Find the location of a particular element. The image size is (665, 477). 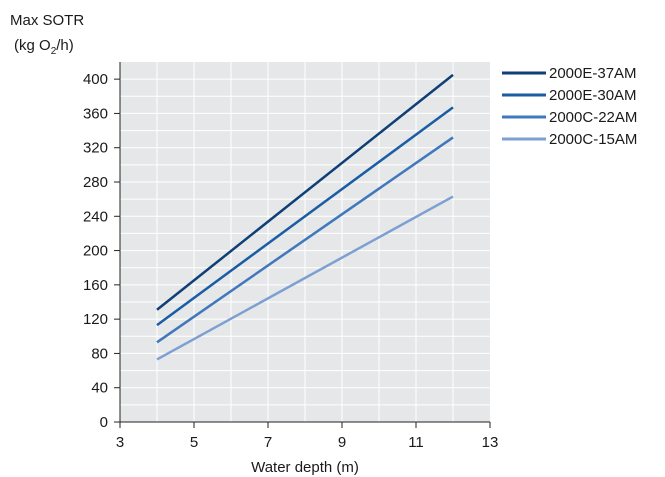

legend-item: 2000E-37AM is located at coordinates (569, 73).